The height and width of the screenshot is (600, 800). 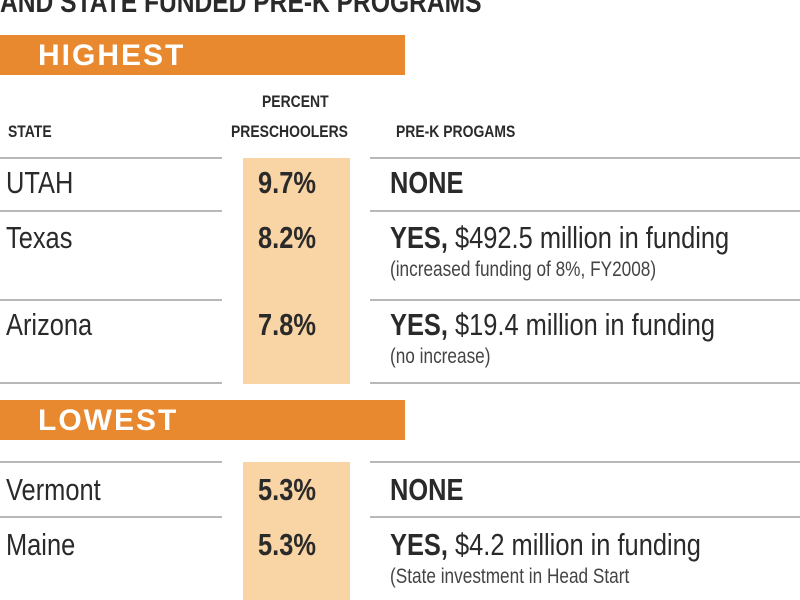 What do you see at coordinates (30, 131) in the screenshot?
I see `header-state: STATE` at bounding box center [30, 131].